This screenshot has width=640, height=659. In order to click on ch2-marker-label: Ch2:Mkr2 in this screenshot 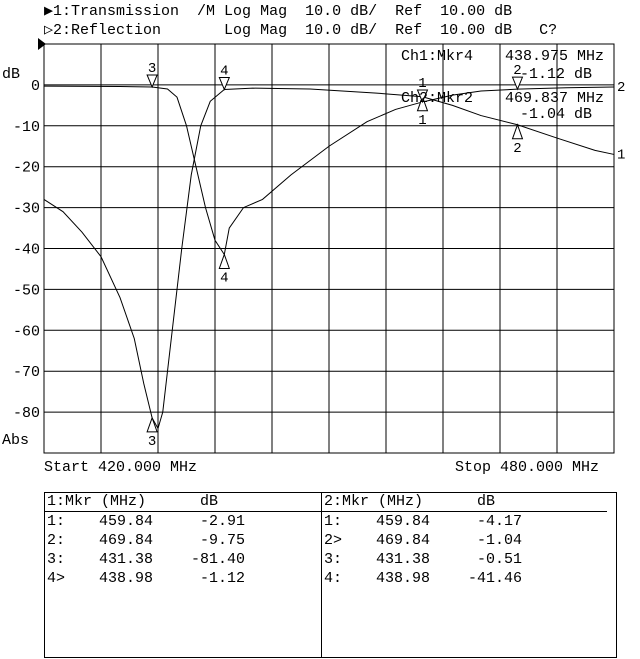, I will do `click(437, 98)`.